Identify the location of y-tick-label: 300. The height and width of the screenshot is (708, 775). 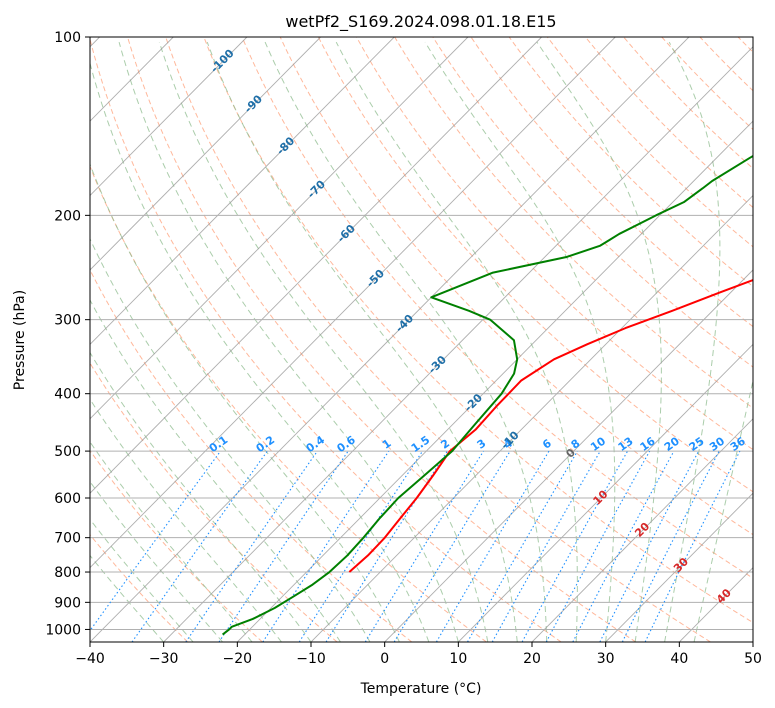
(67, 321).